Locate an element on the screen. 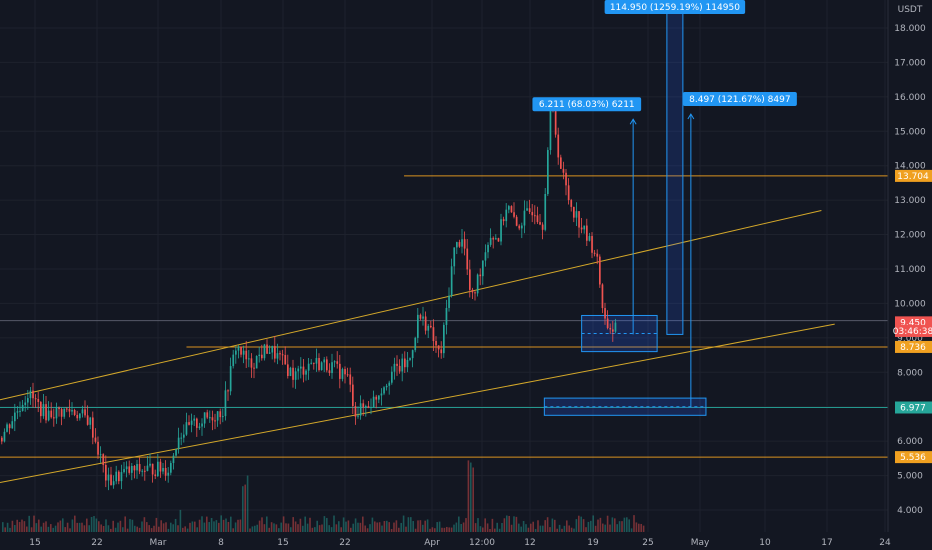 This screenshot has height=550, width=932. price-axis is located at coordinates (910, 275).